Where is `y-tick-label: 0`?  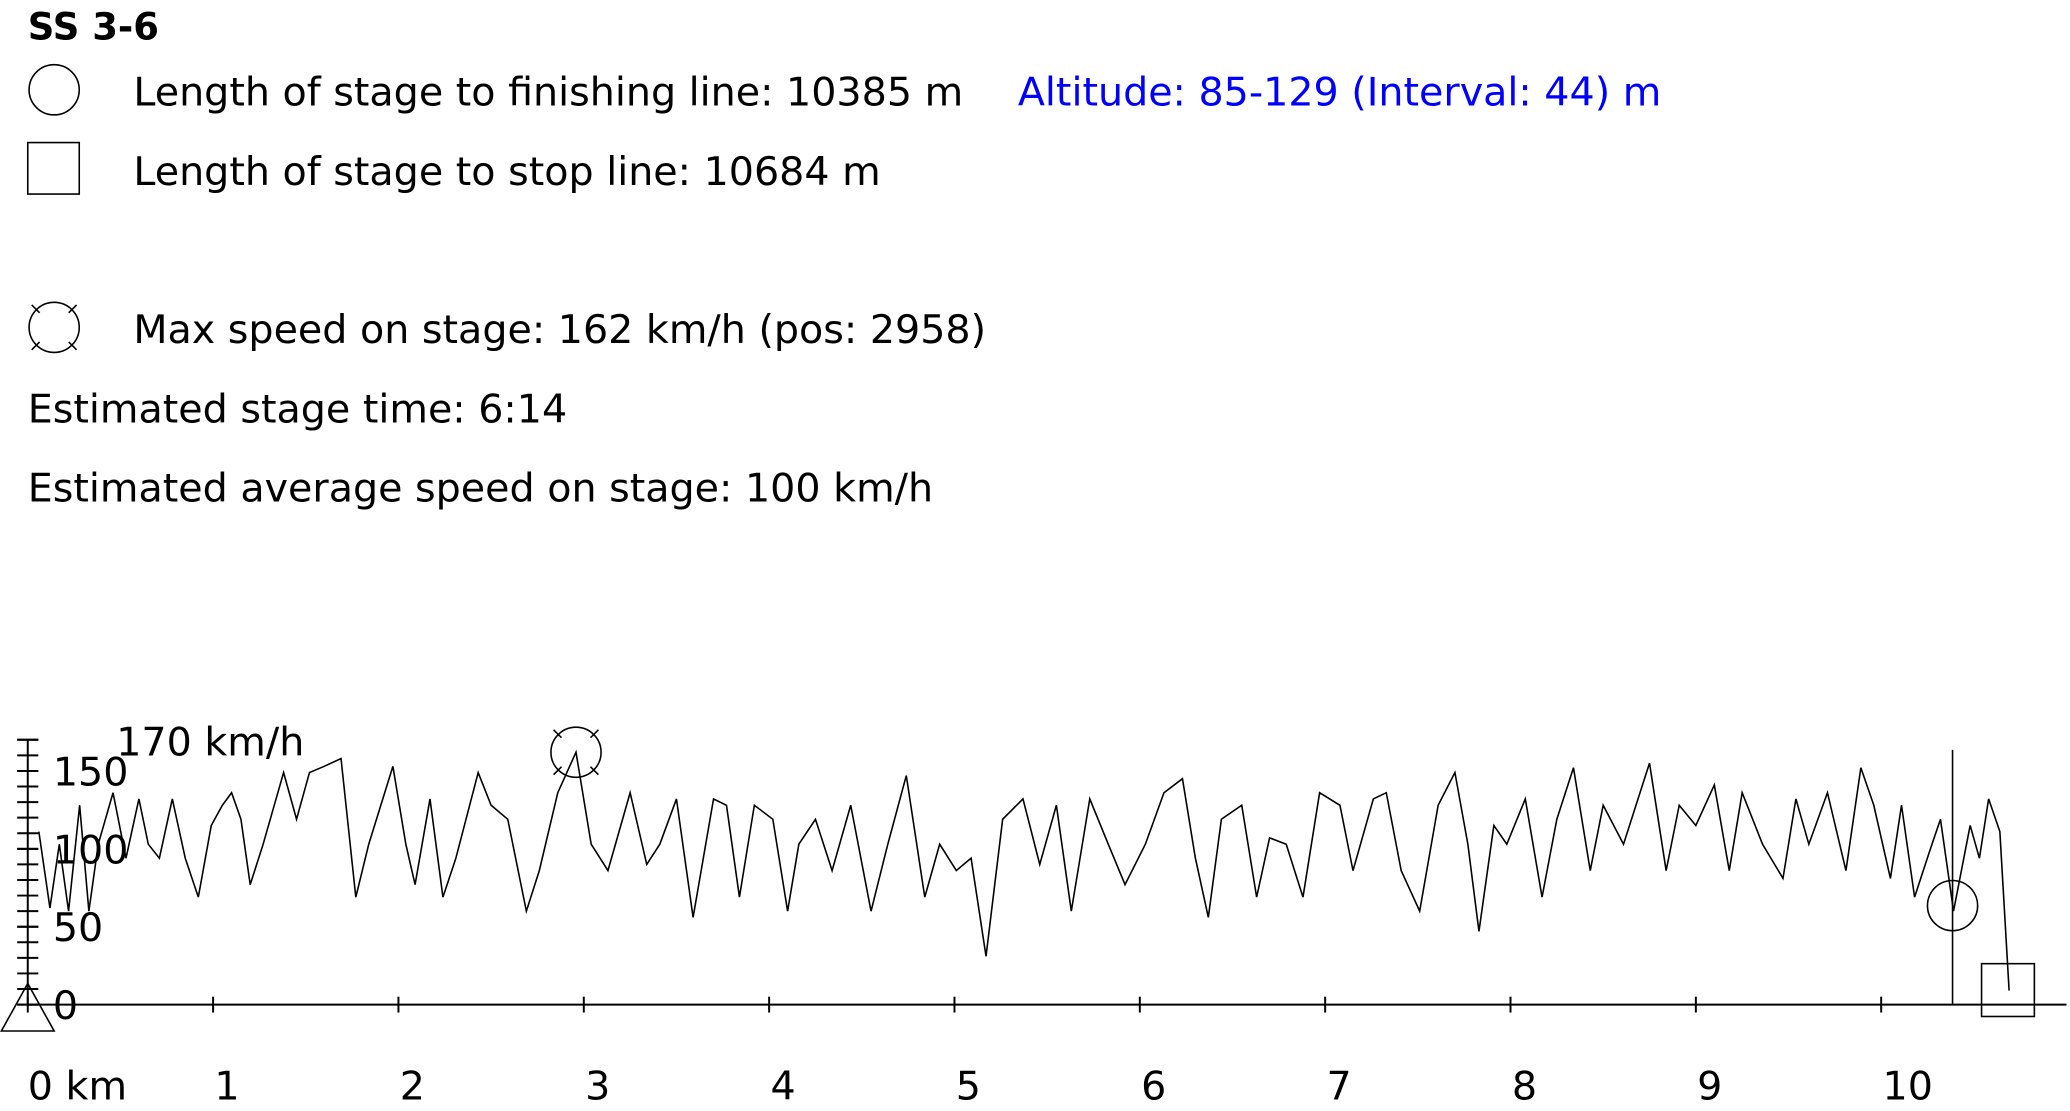 y-tick-label: 0 is located at coordinates (65, 1006).